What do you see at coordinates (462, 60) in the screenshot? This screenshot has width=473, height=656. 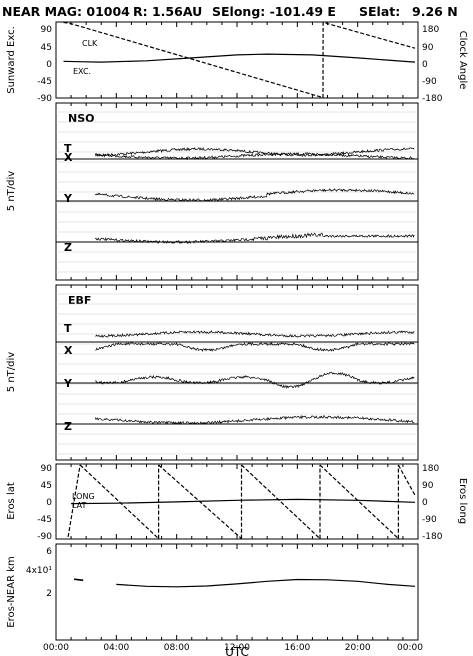 I see `clock-ylabel: Clock Angle` at bounding box center [462, 60].